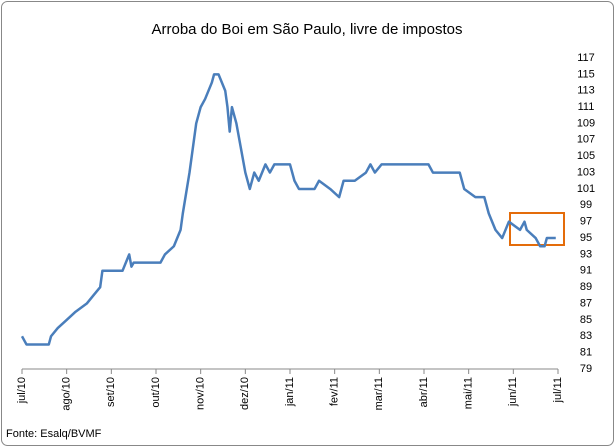 Image resolution: width=615 pixels, height=447 pixels. Describe the element at coordinates (335, 391) in the screenshot. I see `x-tick-label: fev/11` at that location.